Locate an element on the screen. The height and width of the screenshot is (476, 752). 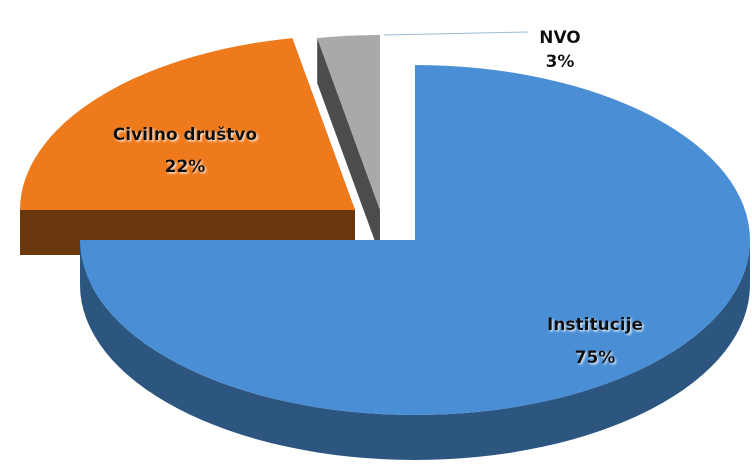
slice-value-label: 22% is located at coordinates (185, 167).